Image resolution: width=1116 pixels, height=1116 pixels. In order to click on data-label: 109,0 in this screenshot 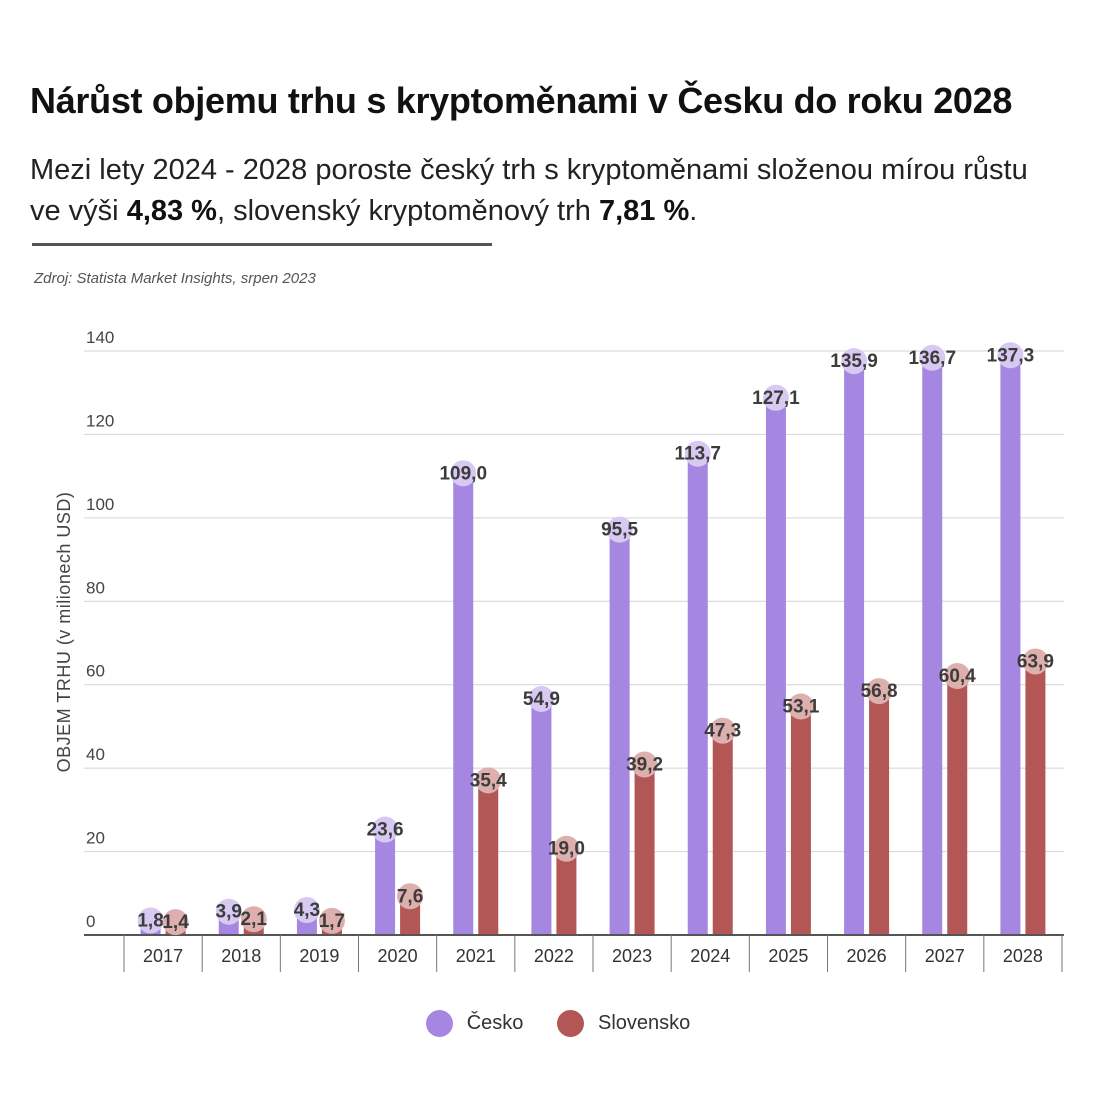, I will do `click(463, 473)`.